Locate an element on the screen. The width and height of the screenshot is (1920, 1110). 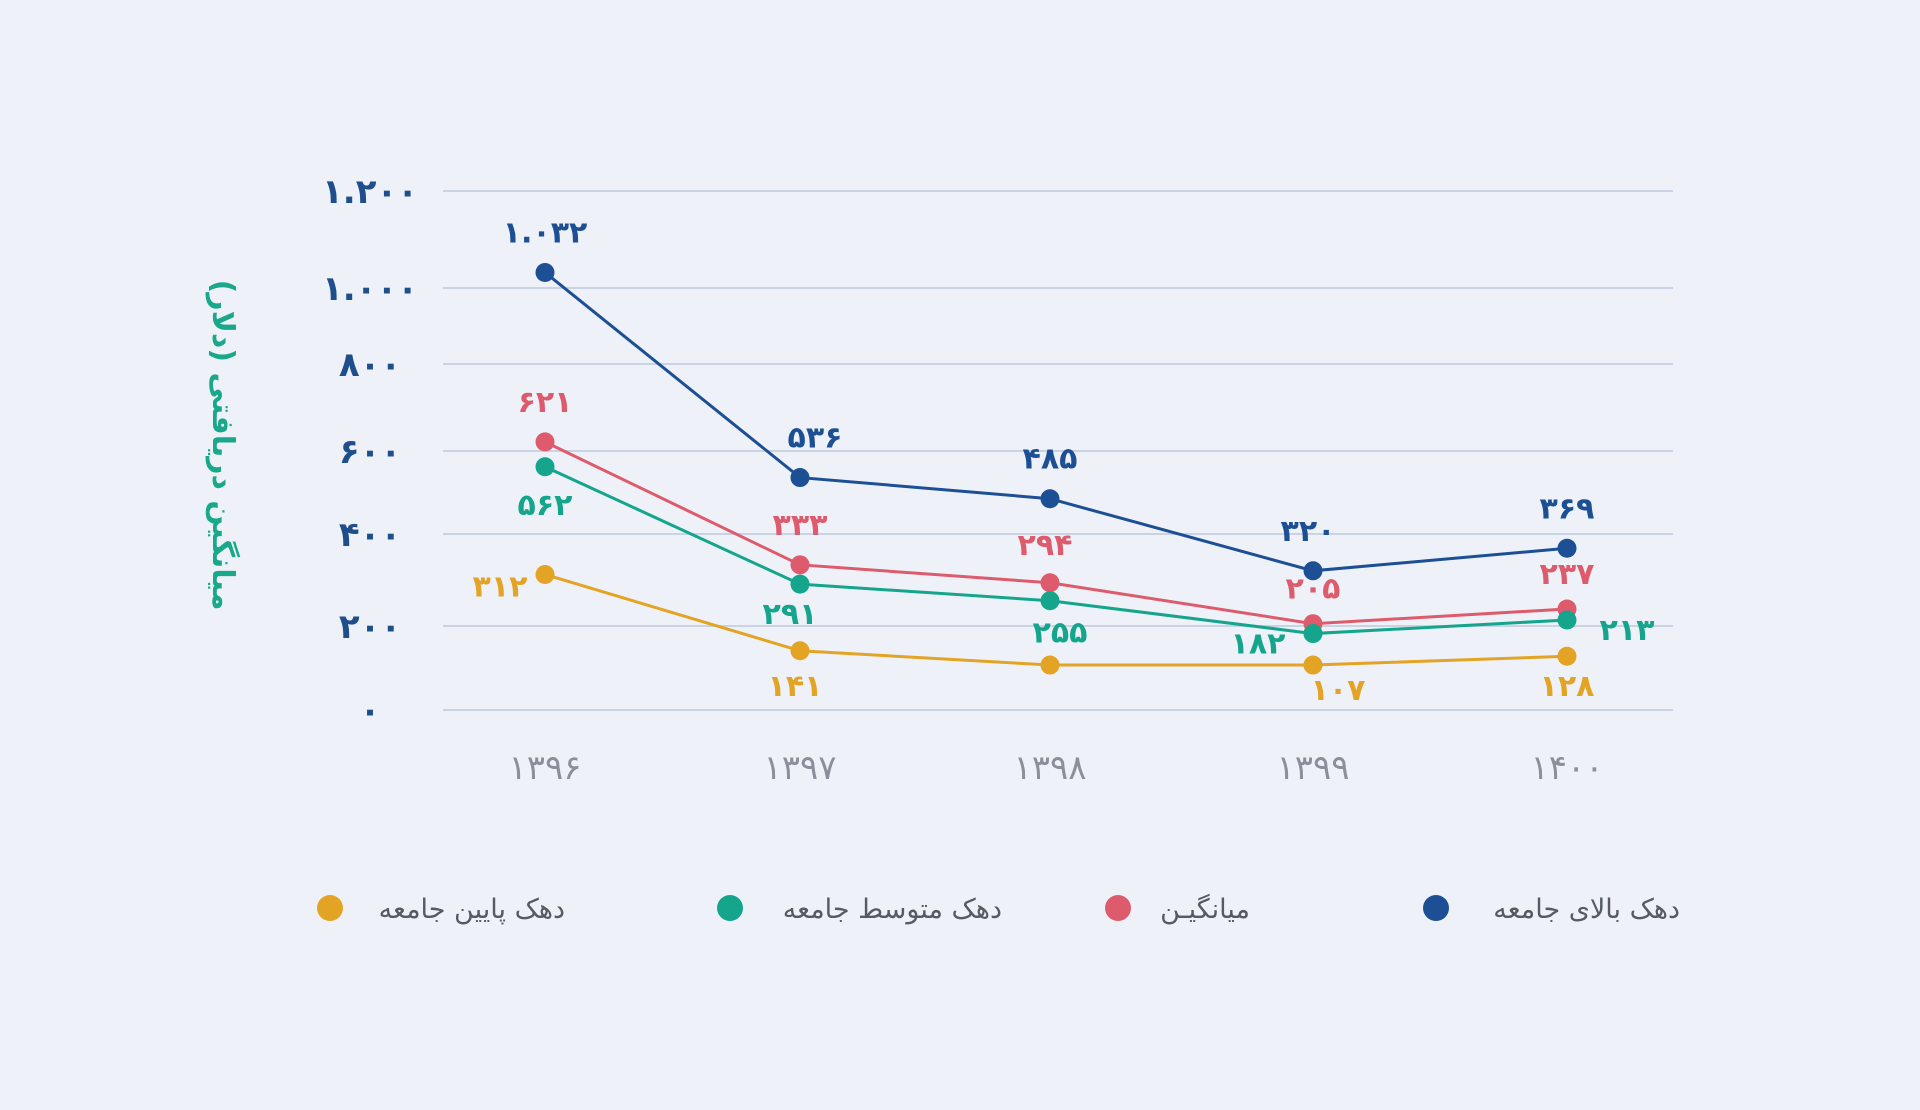
x-tick-label-0: ۱۳۹۶ is located at coordinates (544, 768).